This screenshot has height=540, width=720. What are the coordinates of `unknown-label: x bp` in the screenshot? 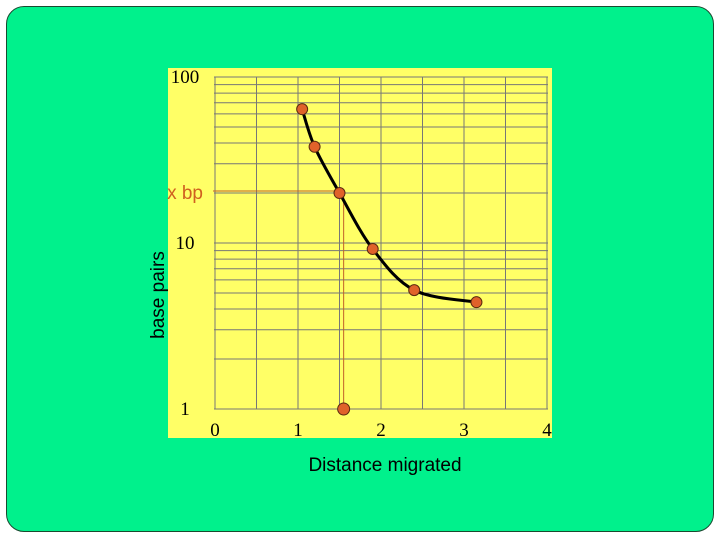 It's located at (185, 193).